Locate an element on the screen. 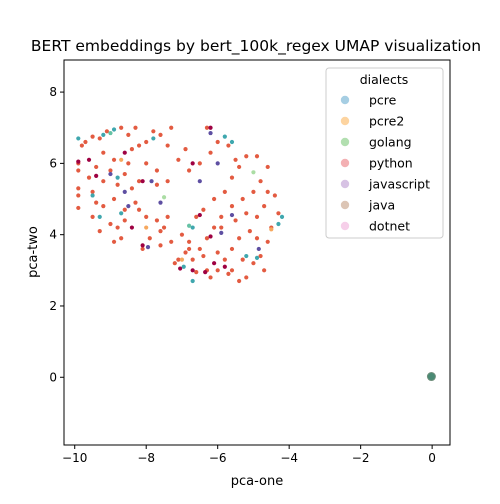 The width and height of the screenshot is (500, 504). legend-label: javascript is located at coordinates (399, 184).